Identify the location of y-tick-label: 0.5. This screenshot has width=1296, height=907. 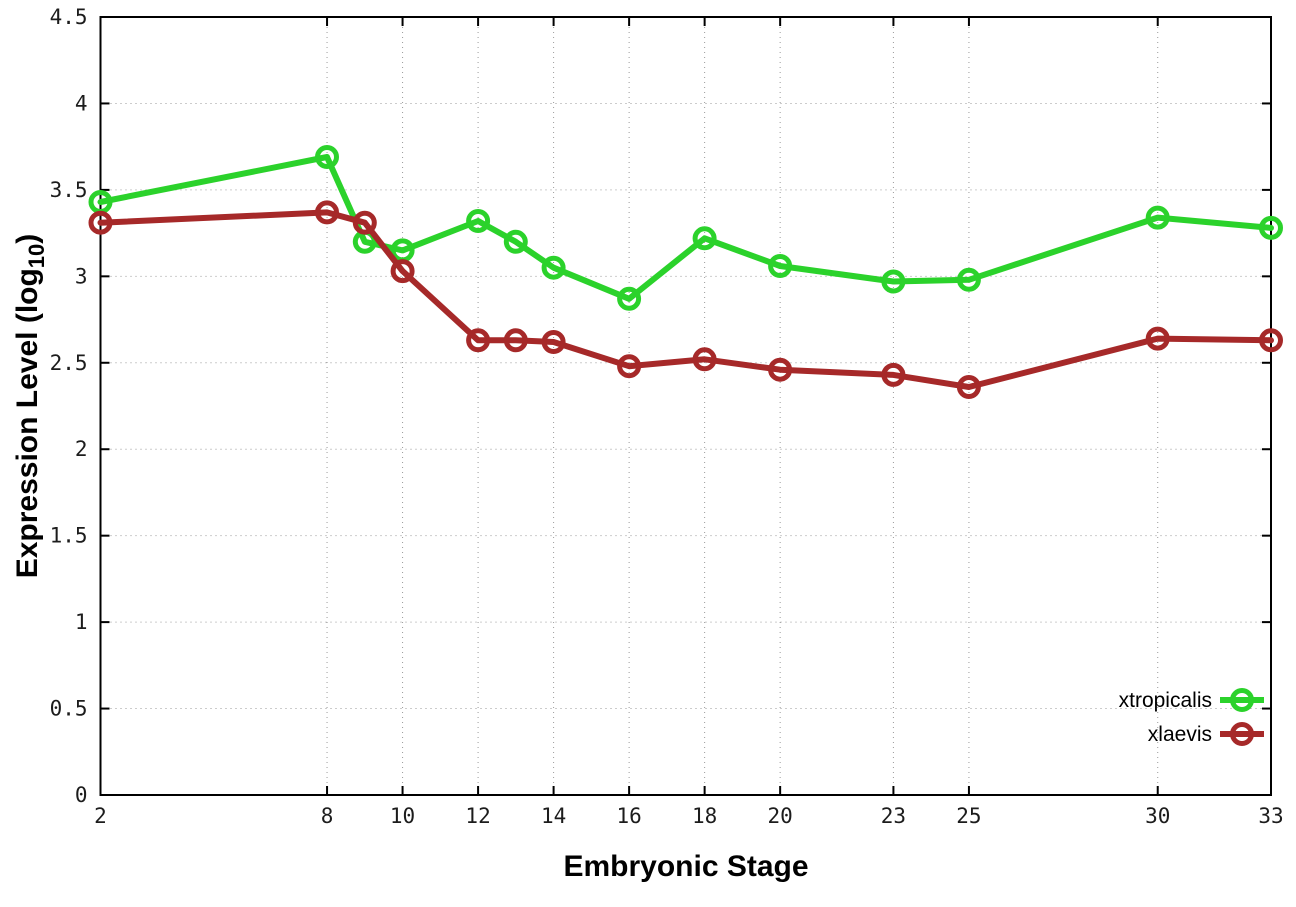
(69, 709).